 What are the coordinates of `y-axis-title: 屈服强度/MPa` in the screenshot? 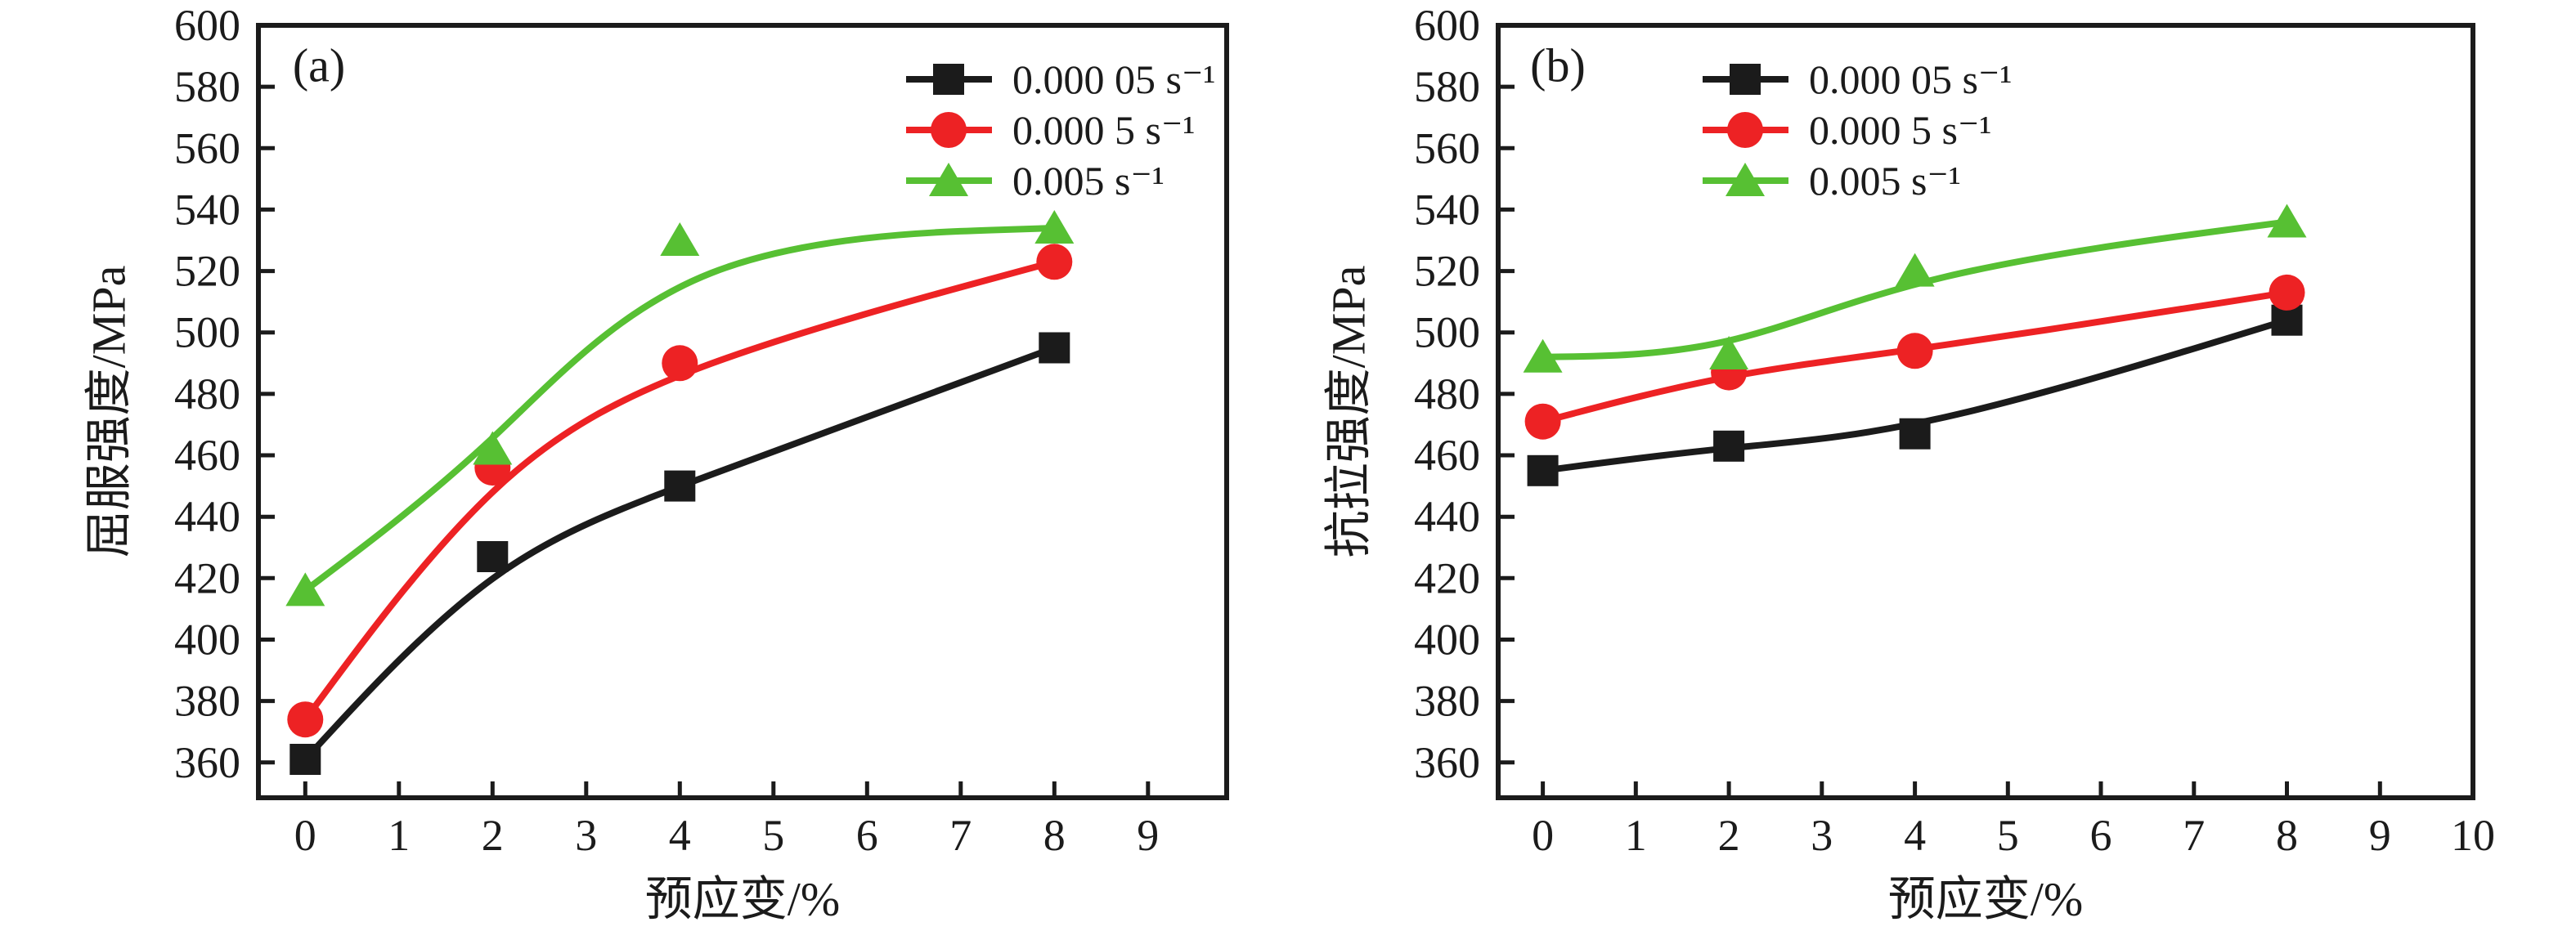 It's located at (109, 412).